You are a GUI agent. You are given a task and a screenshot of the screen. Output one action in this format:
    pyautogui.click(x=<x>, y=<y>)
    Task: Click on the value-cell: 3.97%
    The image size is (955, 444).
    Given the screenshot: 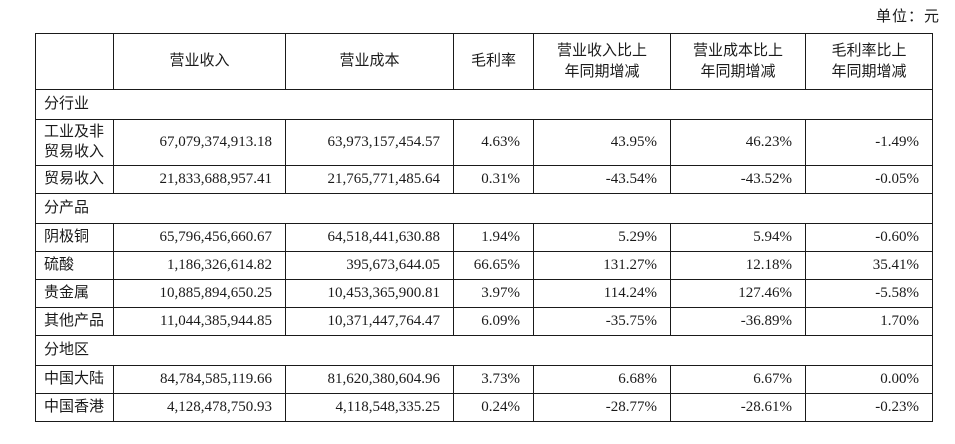 What is the action you would take?
    pyautogui.click(x=493, y=293)
    